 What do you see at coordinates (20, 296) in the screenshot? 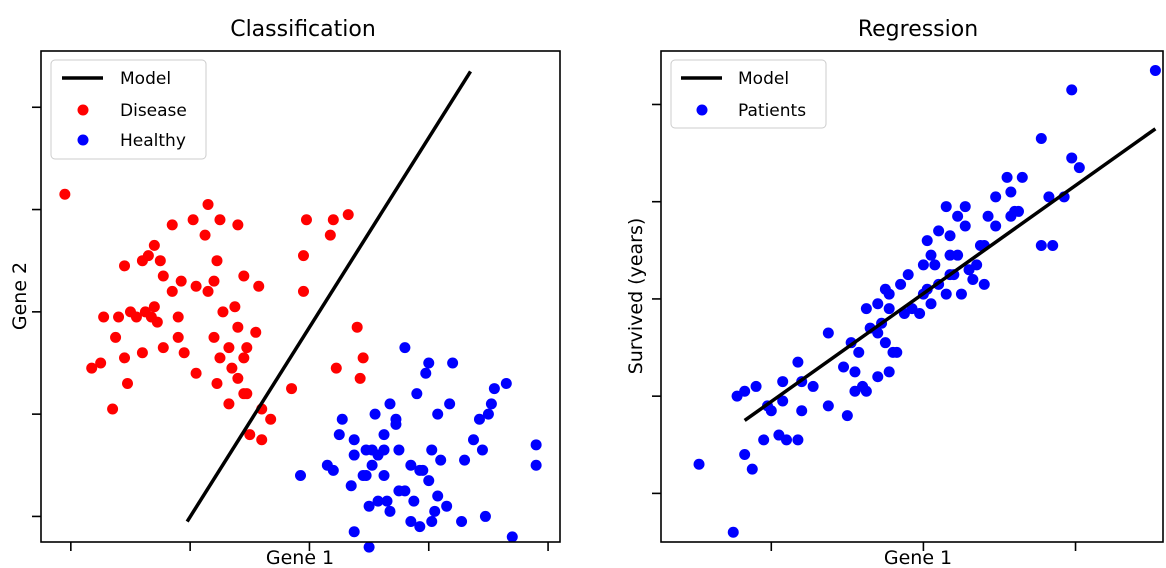
I see `classification-ylabel: Gene 2` at bounding box center [20, 296].